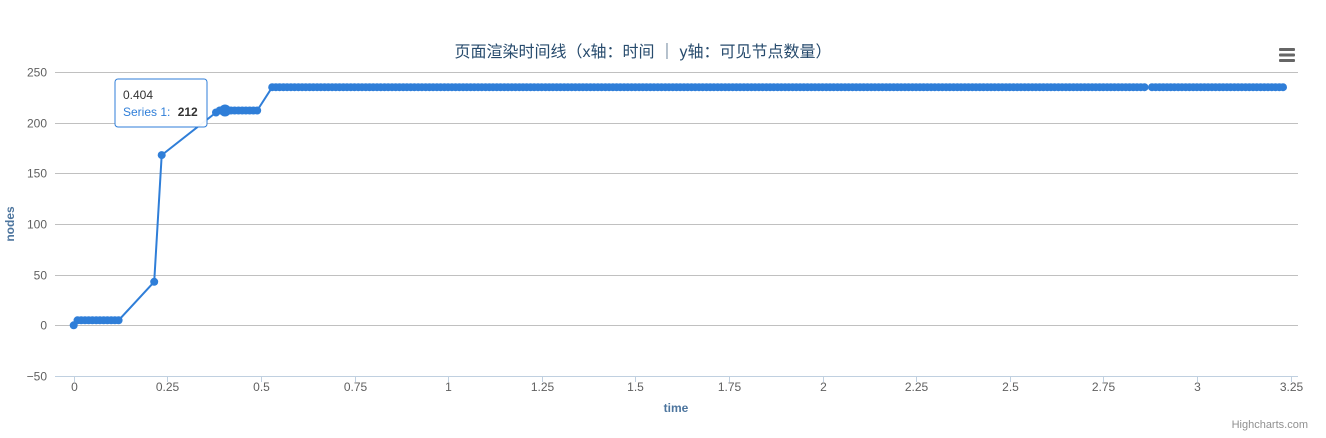  What do you see at coordinates (188, 112) in the screenshot?
I see `tooltip-series-value: 212` at bounding box center [188, 112].